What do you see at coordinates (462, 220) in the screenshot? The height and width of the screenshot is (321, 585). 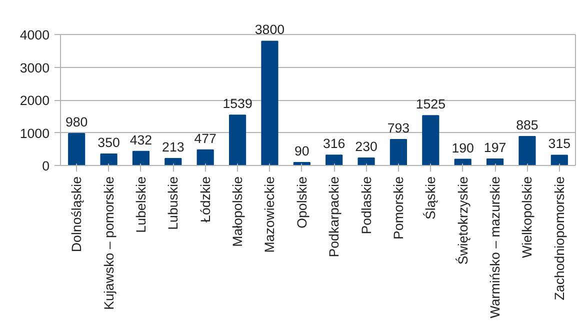 I see `x-tick-label: Świętokrzyskie` at bounding box center [462, 220].